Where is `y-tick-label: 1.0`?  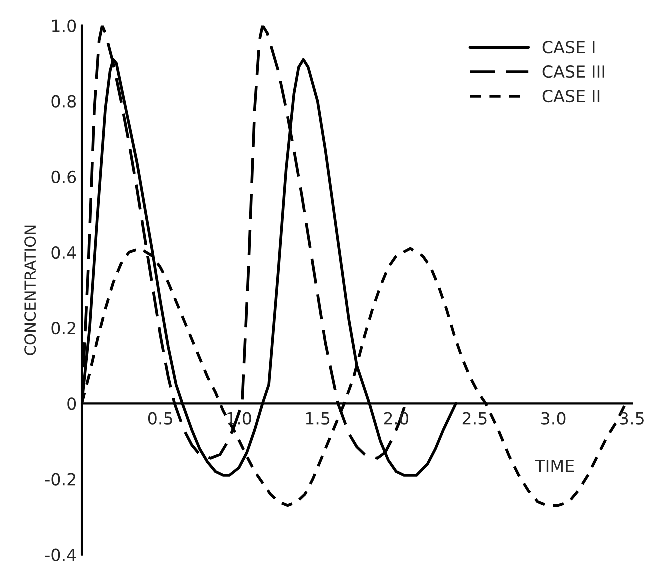 y-tick-label: 1.0 is located at coordinates (64, 26).